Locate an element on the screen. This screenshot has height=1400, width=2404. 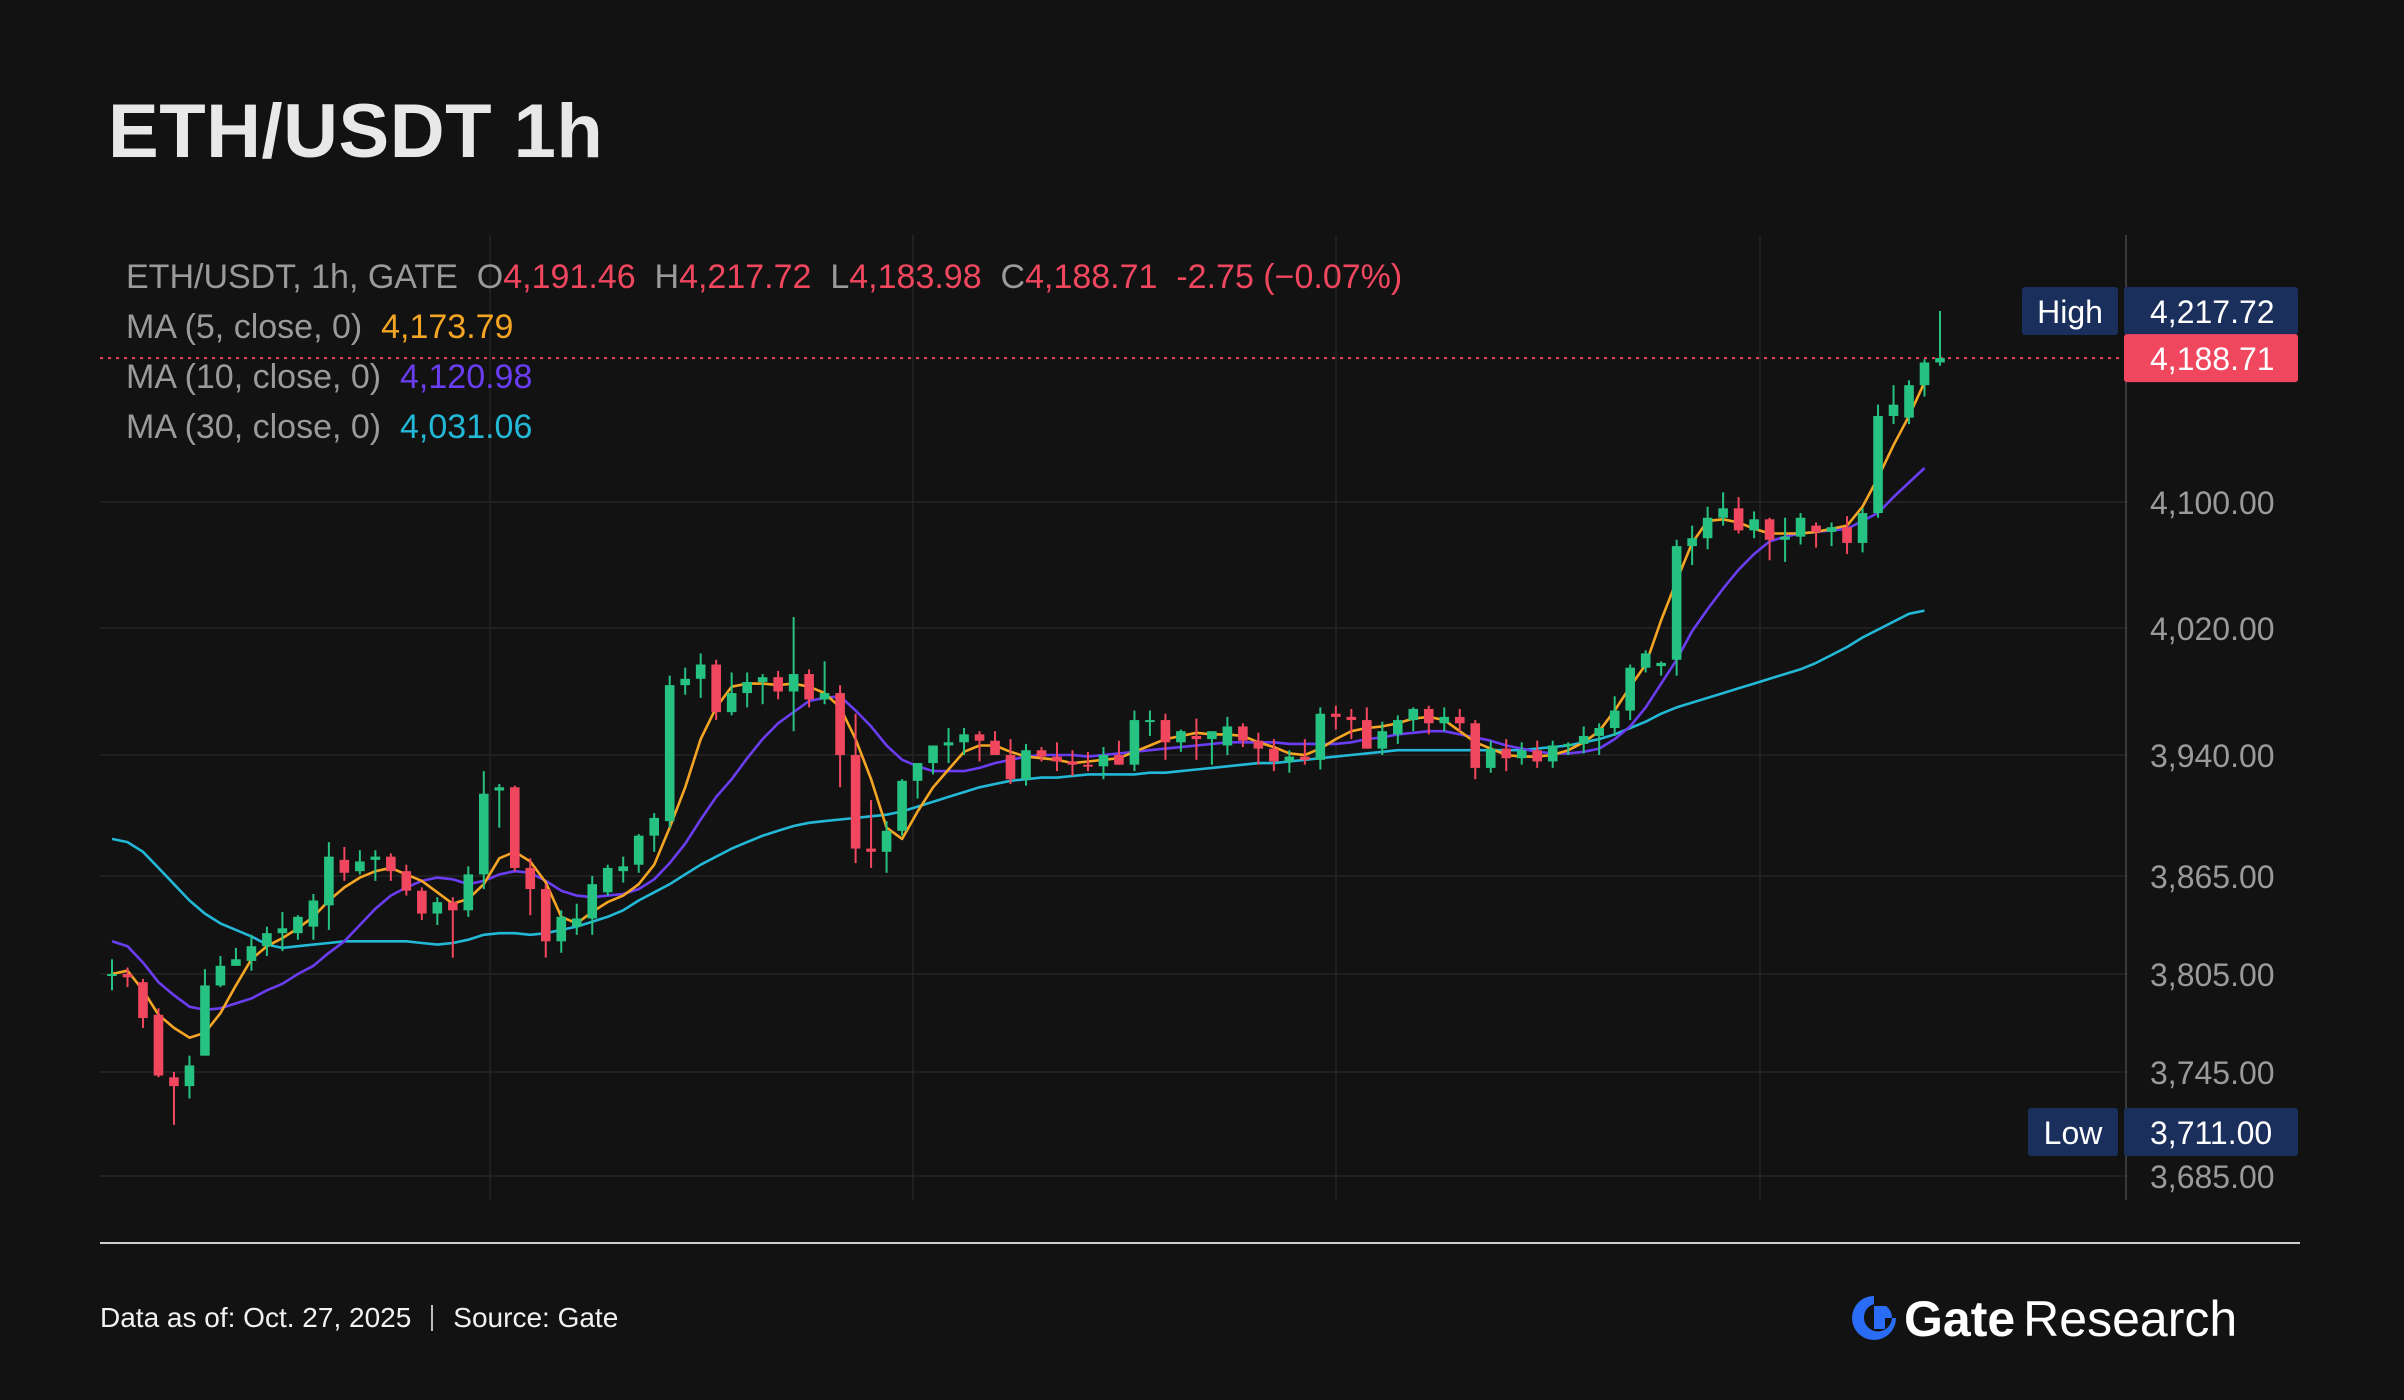
data-source: Source: Gate is located at coordinates (536, 1317).